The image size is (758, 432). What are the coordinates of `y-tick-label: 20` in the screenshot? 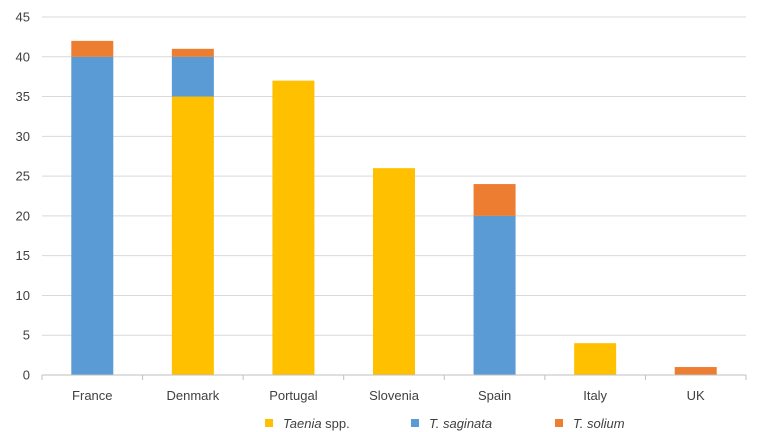 It's located at (23, 215).